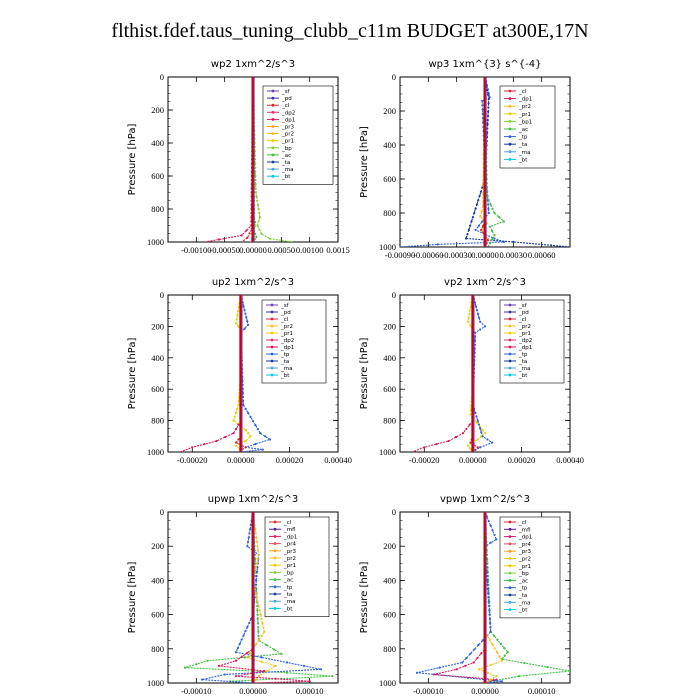 This screenshot has height=700, width=700. Describe the element at coordinates (196, 691) in the screenshot. I see `x-tick-label: -0.00010` at that location.